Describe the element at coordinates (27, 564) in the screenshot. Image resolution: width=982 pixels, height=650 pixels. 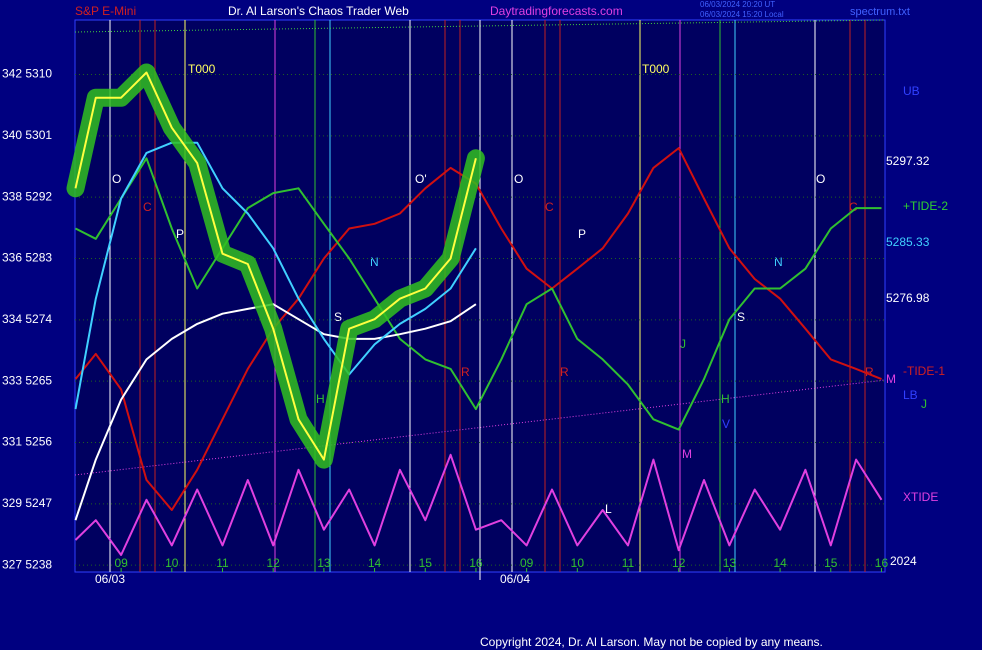
I see `y-tick-label: 327 5238` at that location.